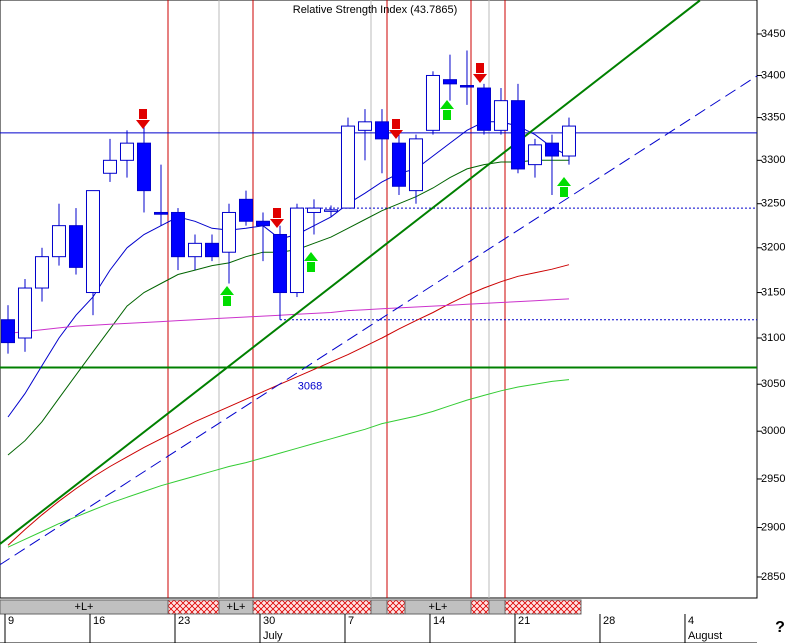  Describe the element at coordinates (773, 292) in the screenshot. I see `y-tick-label: 3150` at that location.